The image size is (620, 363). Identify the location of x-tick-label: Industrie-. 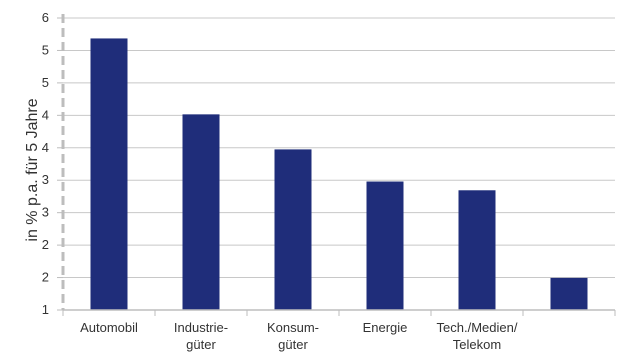
(201, 327).